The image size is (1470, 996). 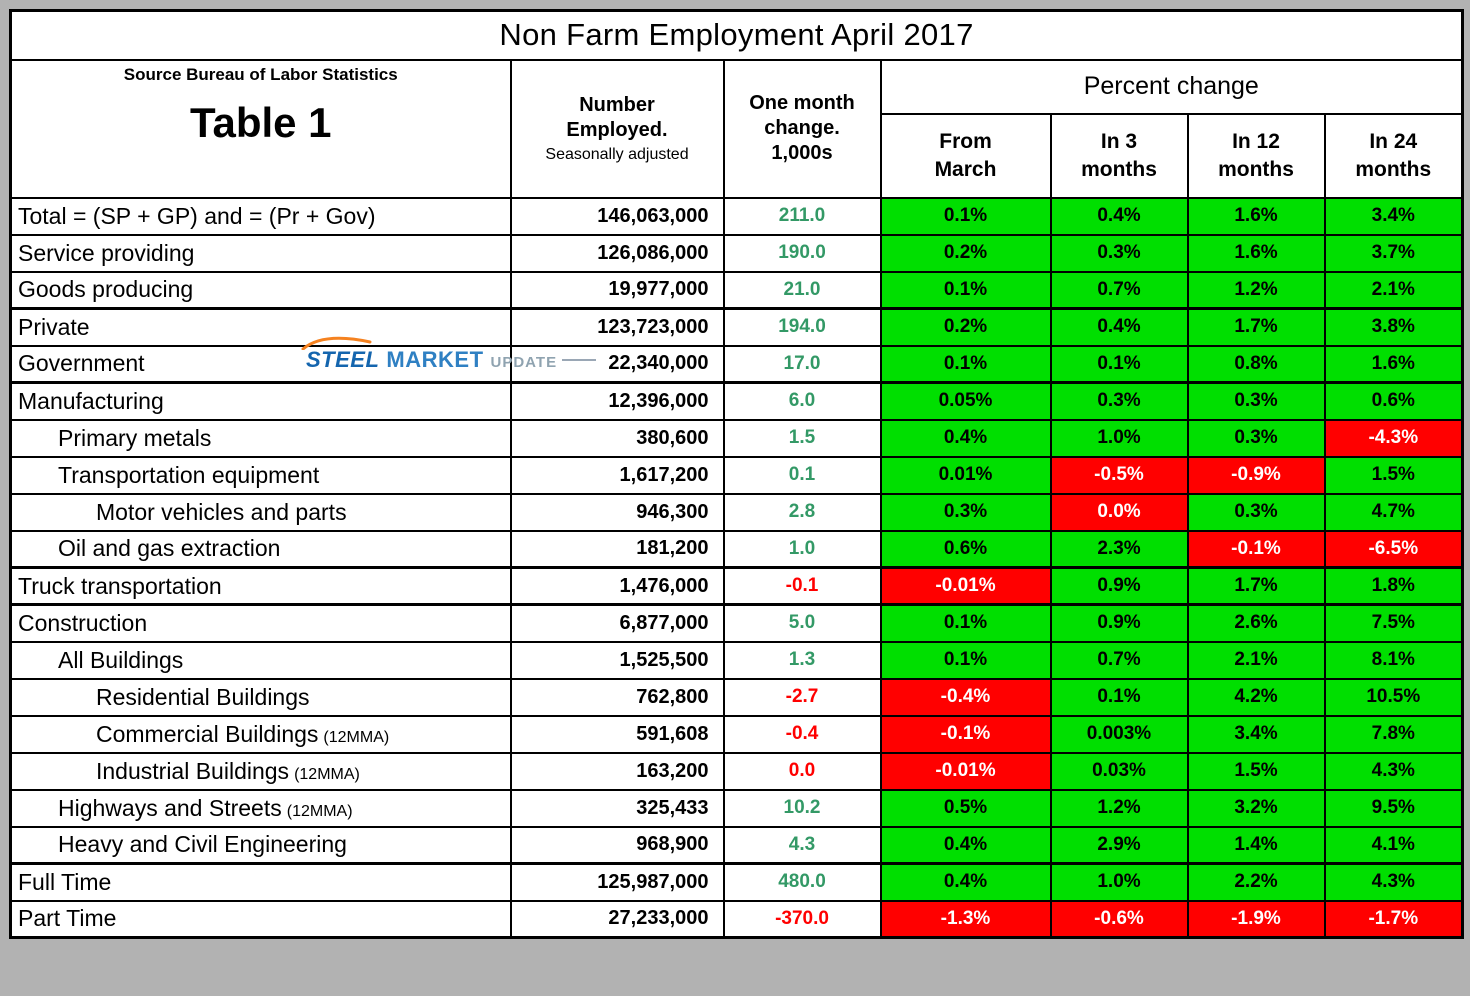 I want to click on percent-col-header-from-march: From March, so click(x=965, y=155).